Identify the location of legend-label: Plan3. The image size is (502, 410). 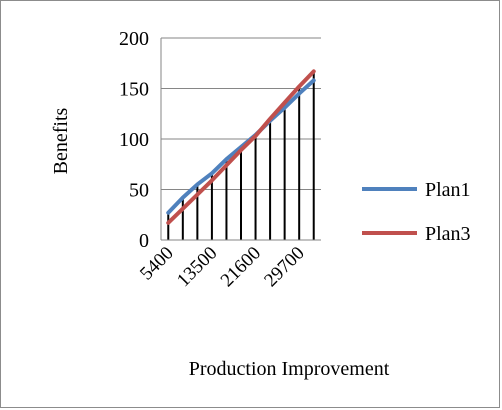
(448, 234).